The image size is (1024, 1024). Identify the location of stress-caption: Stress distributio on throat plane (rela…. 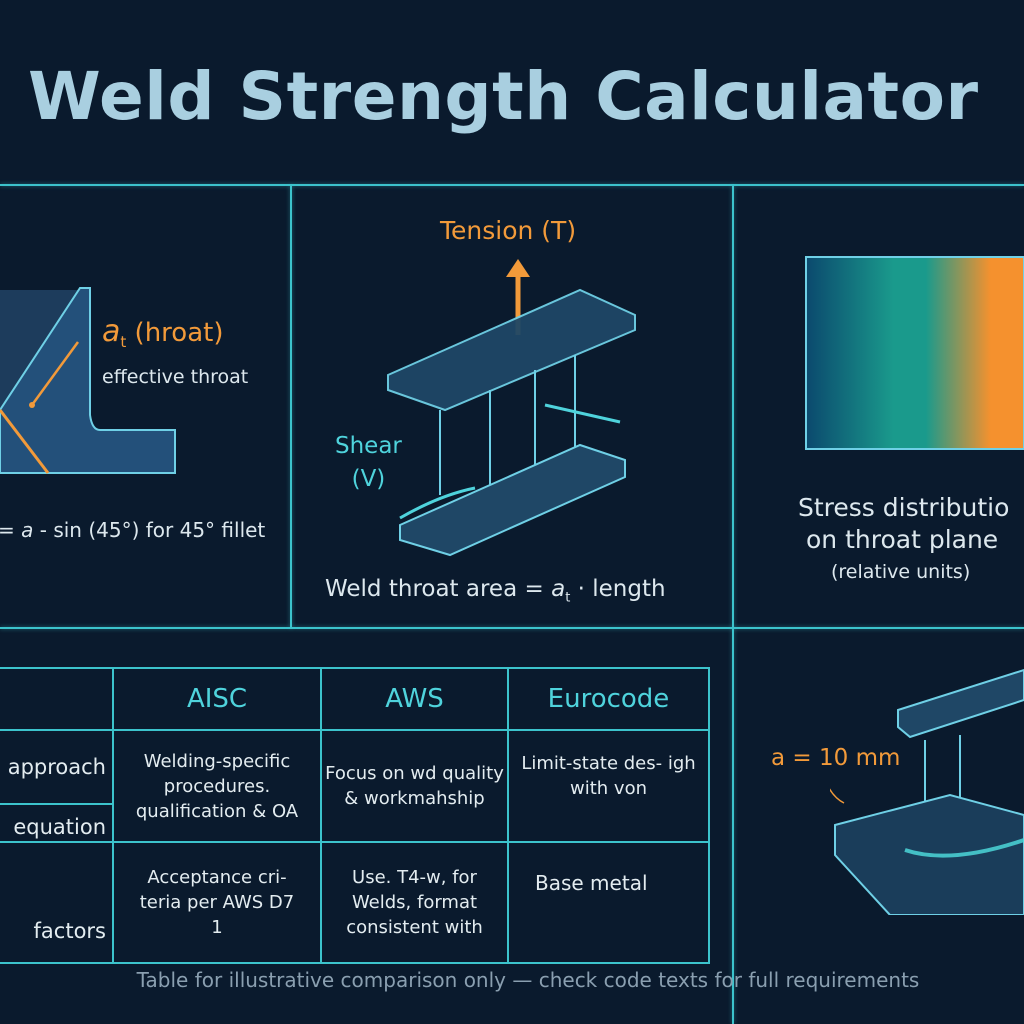
(903, 540).